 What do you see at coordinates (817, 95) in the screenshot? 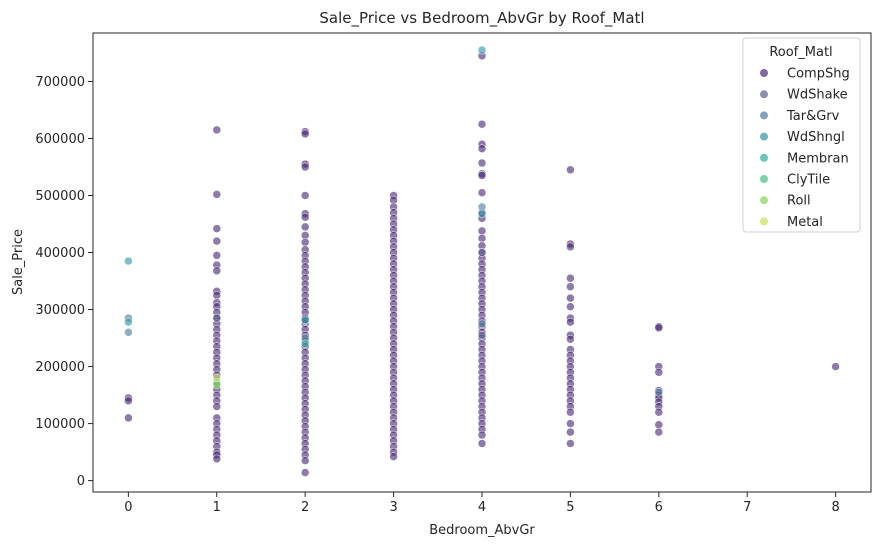
I see `legend-label: WdShake` at bounding box center [817, 95].